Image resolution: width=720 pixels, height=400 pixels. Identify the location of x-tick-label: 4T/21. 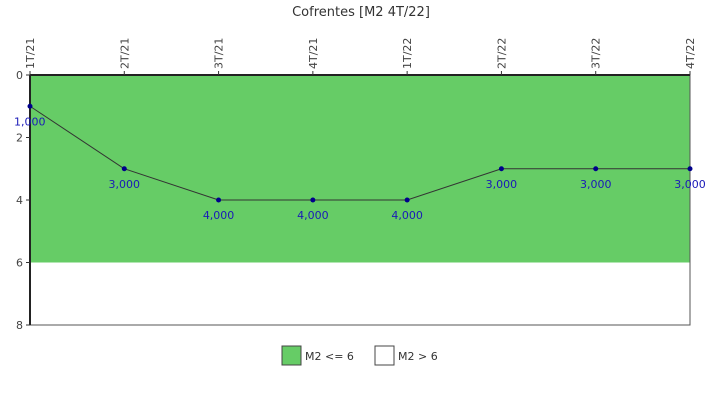
(313, 53).